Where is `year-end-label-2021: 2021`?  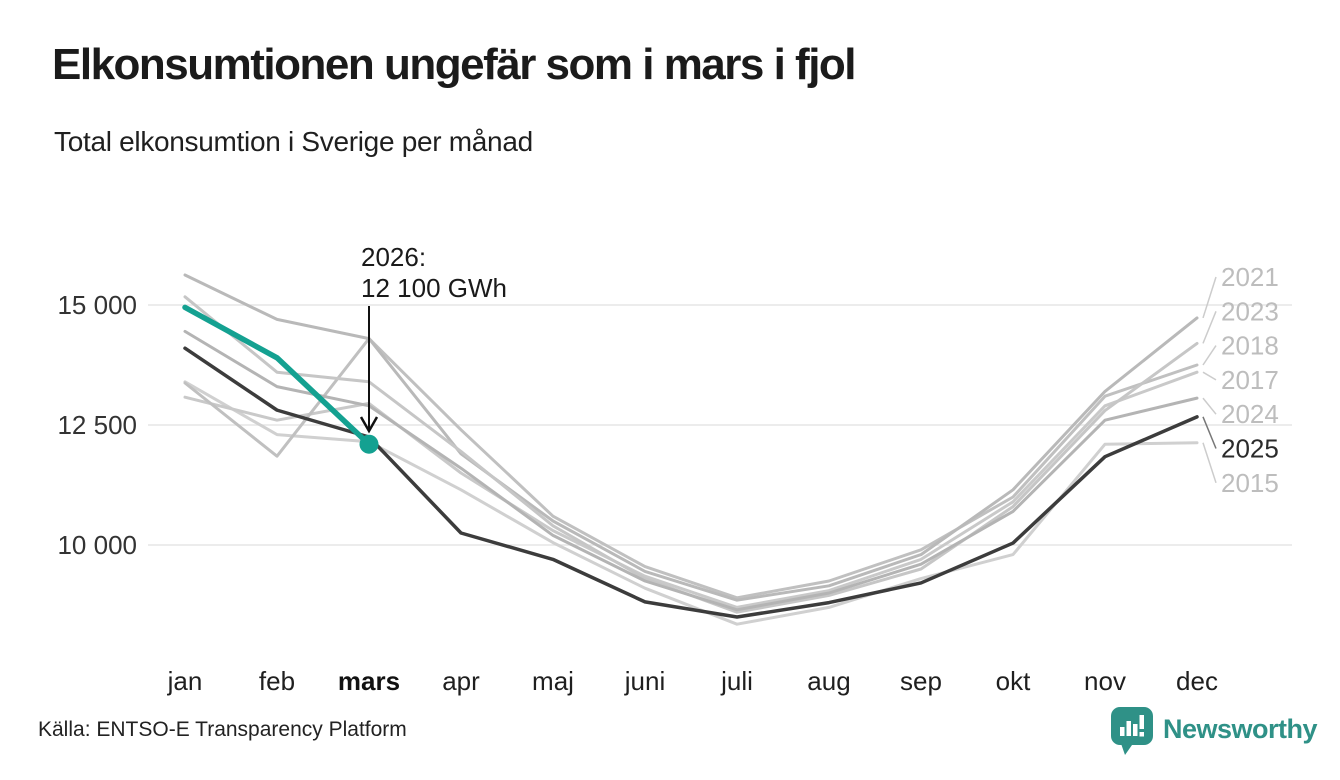
year-end-label-2021: 2021 is located at coordinates (1250, 277).